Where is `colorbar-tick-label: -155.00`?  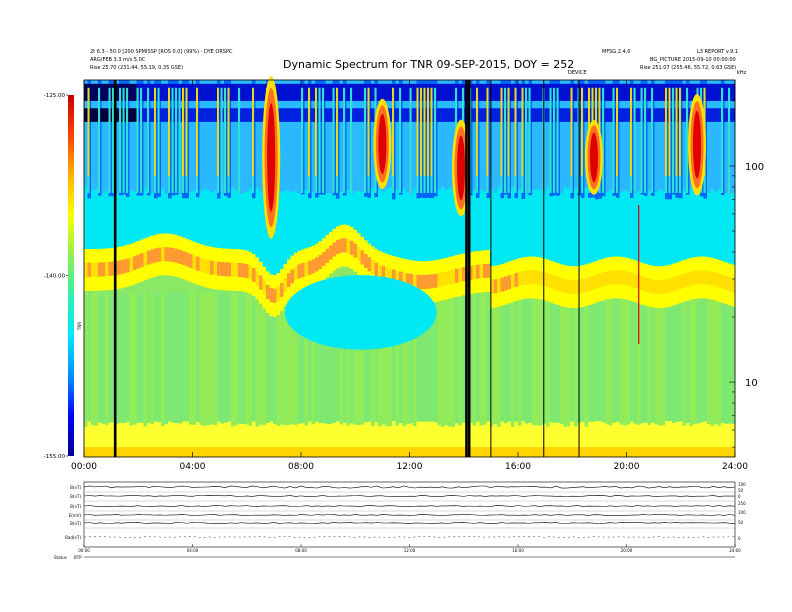
colorbar-tick-label: -155.00 is located at coordinates (55, 457).